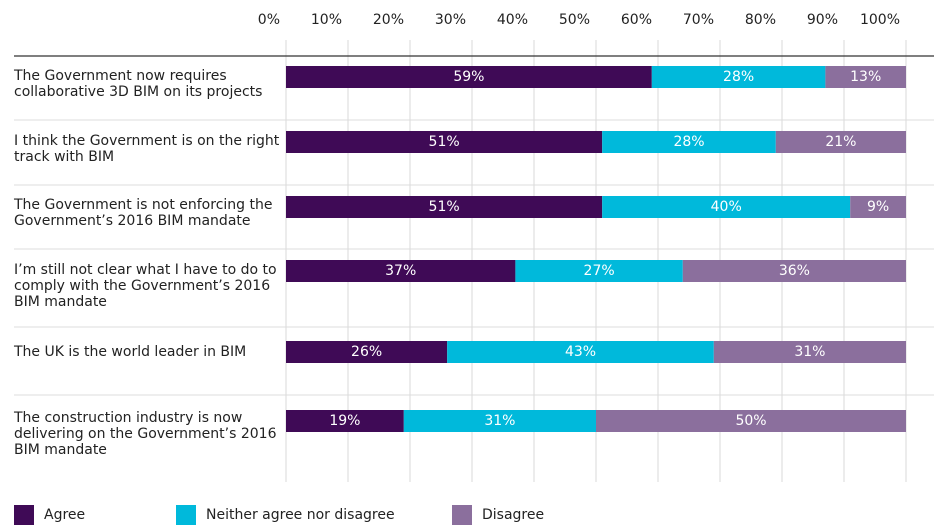  I want to click on legend-label: Neither agree nor disagree, so click(300, 515).